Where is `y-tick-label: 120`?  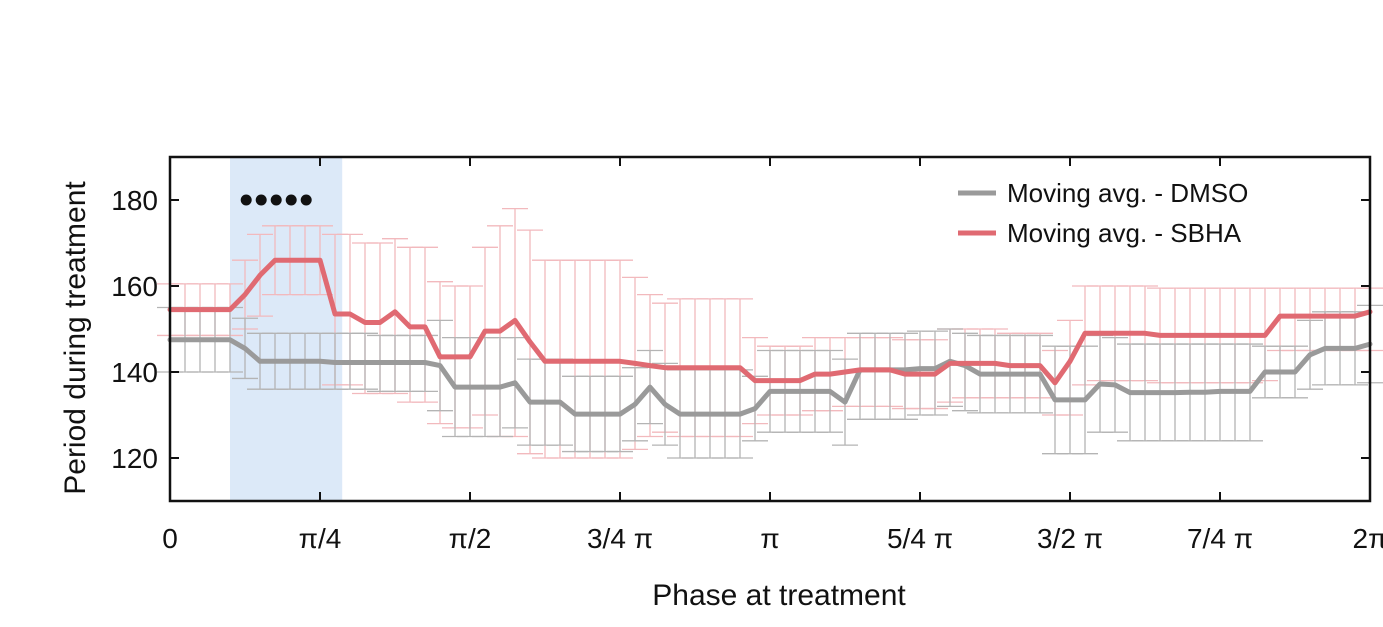
y-tick-label: 120 is located at coordinates (134, 458).